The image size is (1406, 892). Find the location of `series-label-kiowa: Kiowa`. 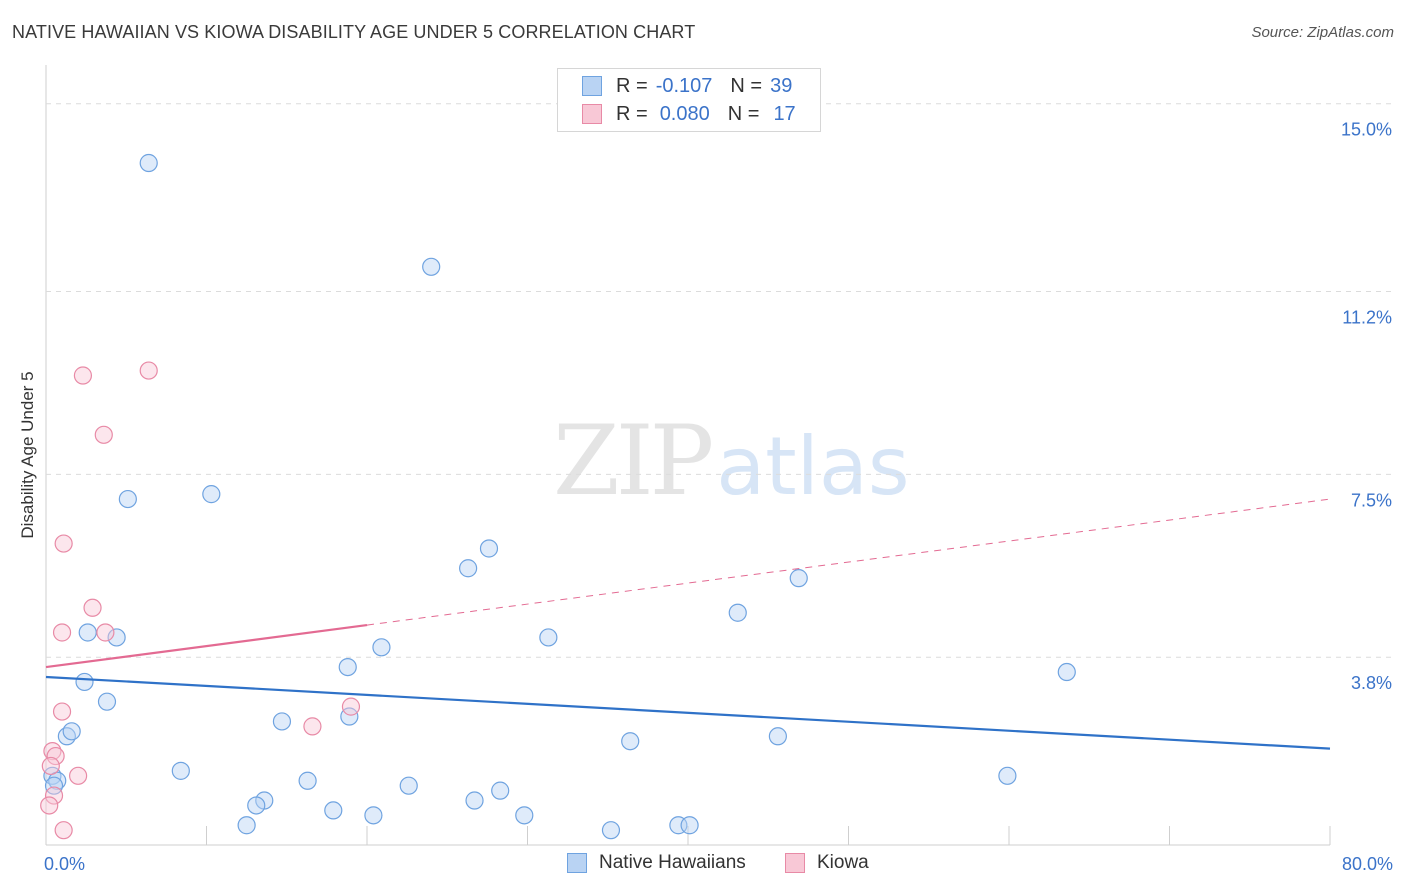

series-label-kiowa: Kiowa is located at coordinates (843, 862).